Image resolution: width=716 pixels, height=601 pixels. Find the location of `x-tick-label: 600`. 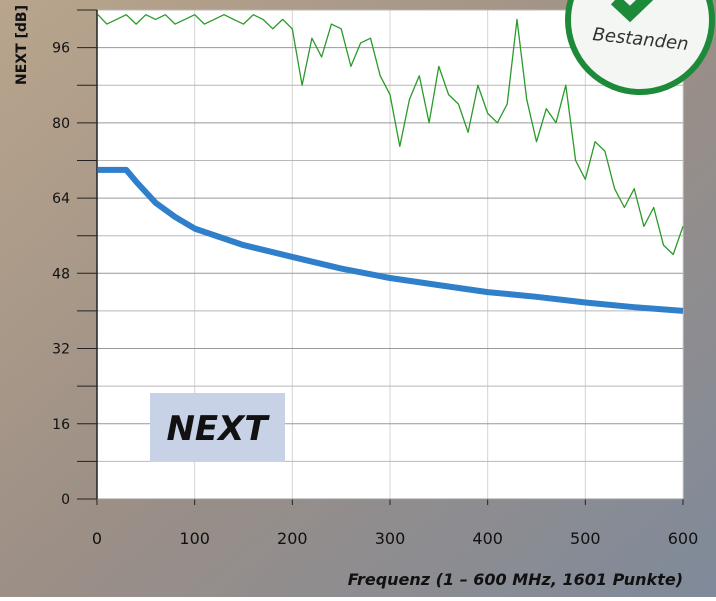

x-tick-label: 600 is located at coordinates (683, 538).